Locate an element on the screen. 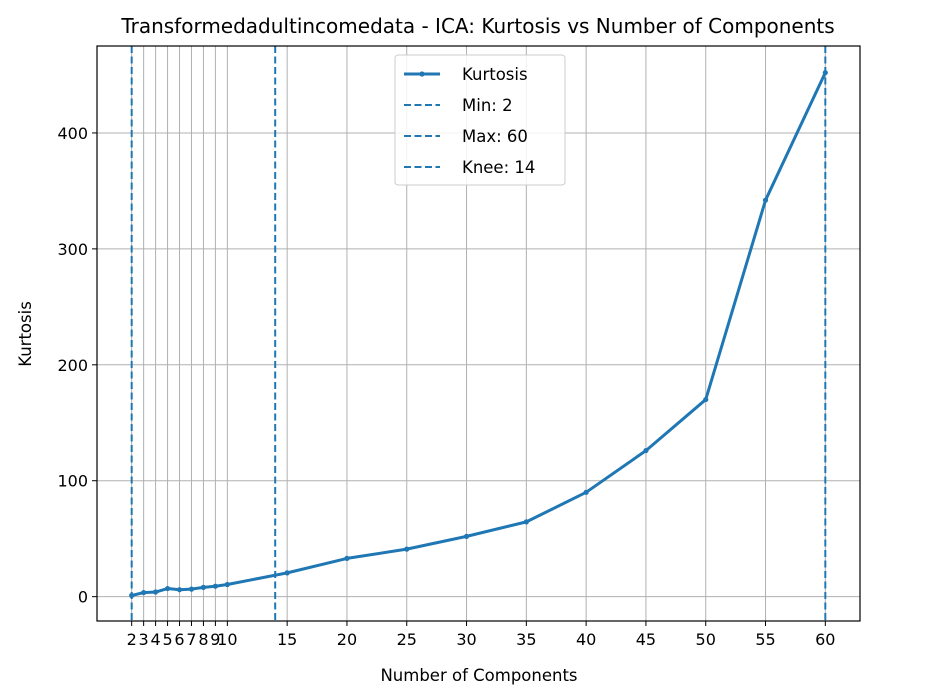 This screenshot has height=700, width=943. x-tick-label: 5 is located at coordinates (167, 639).